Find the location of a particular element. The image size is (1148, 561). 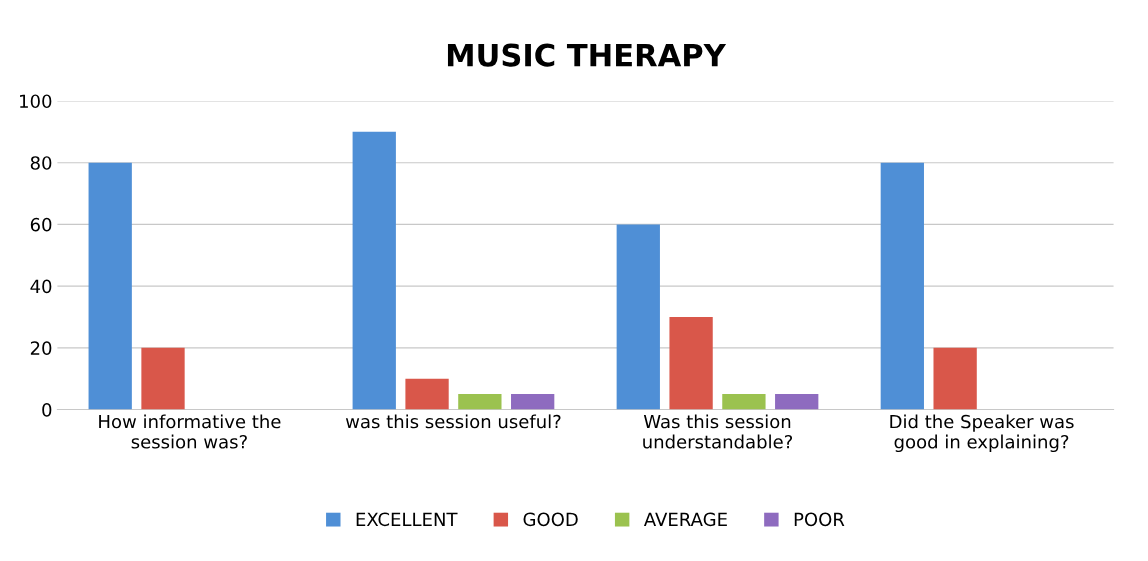

x-tick-label: How informative the session was? is located at coordinates (190, 431).